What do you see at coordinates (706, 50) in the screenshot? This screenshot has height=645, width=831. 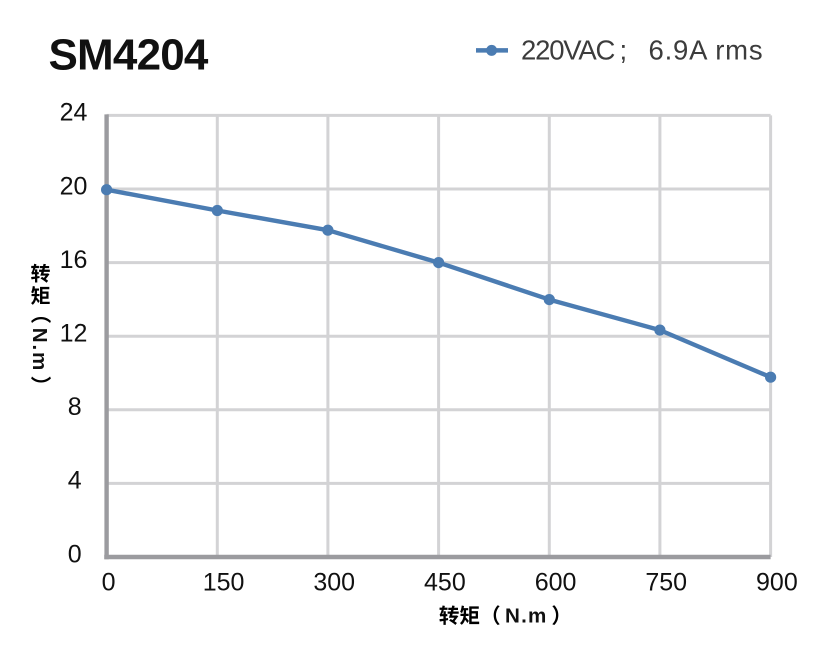 I see `svg-text: 6.9A rms` at bounding box center [706, 50].